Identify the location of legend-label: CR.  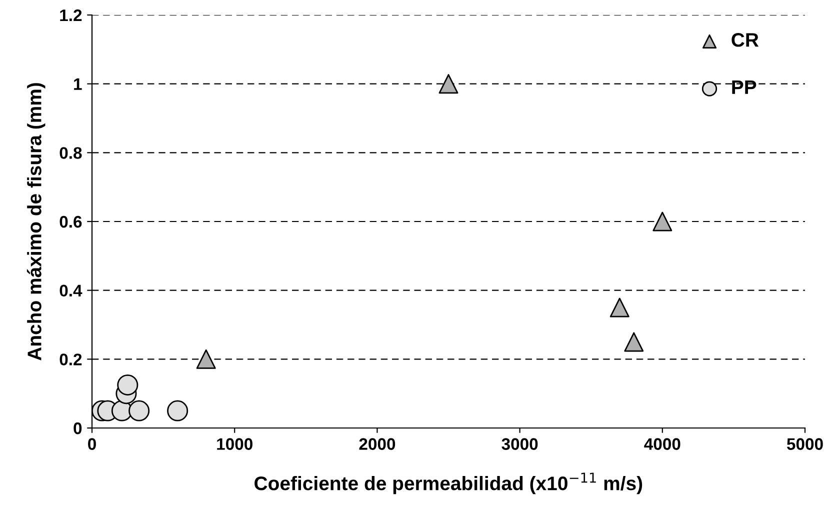
(745, 40).